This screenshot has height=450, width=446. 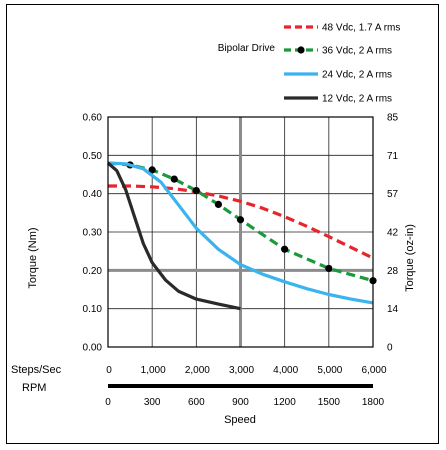 I want to click on y-tick-label-1: 0.10, so click(x=93, y=309).